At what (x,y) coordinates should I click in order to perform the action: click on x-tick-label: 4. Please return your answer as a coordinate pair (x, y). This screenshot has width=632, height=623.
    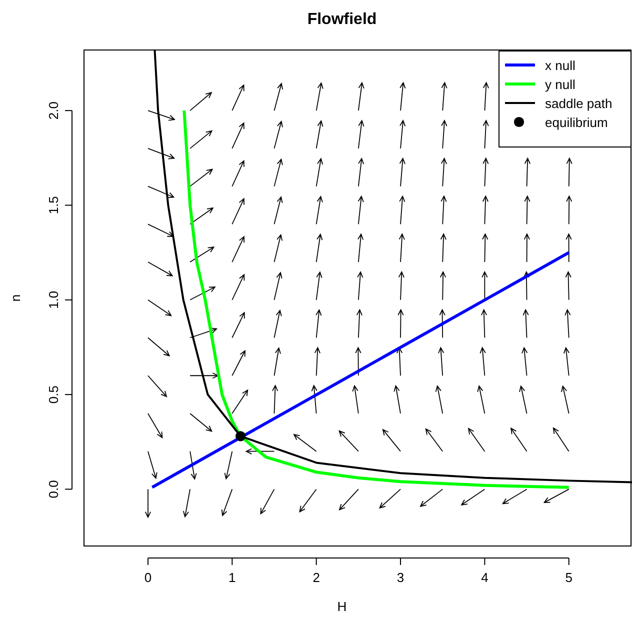
    Looking at the image, I should click on (484, 577).